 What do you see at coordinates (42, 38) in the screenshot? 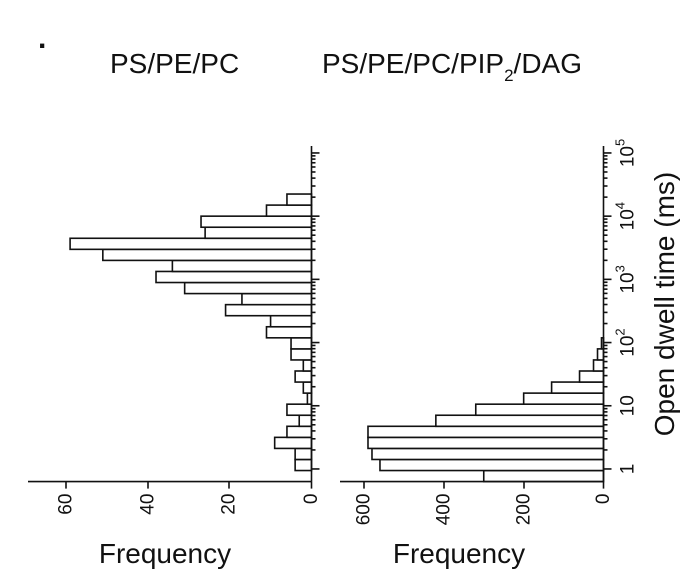
I see `panel-marker: .` at bounding box center [42, 38].